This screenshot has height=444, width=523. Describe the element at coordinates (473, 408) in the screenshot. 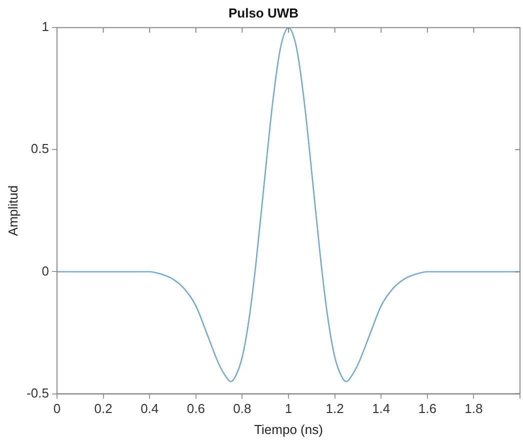

I see `x-tick-label: 1.8` at that location.